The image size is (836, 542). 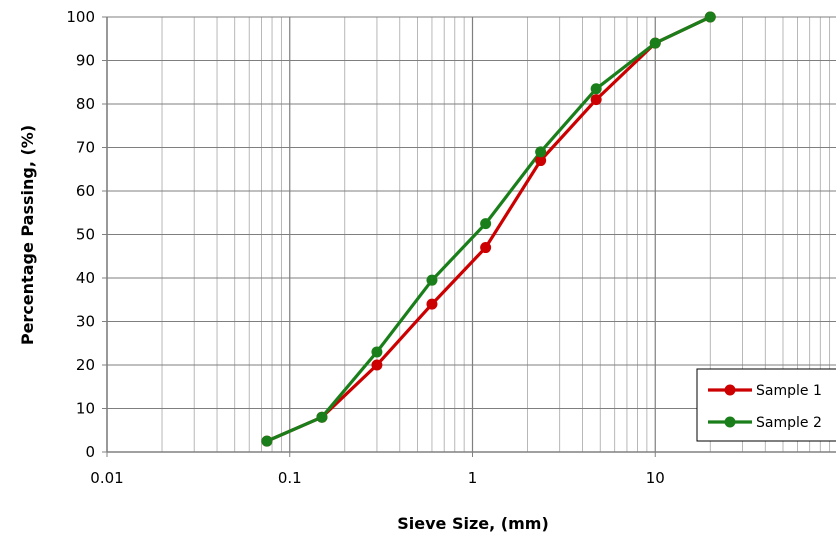 What do you see at coordinates (90, 452) in the screenshot?
I see `y-tick-label: 0` at bounding box center [90, 452].